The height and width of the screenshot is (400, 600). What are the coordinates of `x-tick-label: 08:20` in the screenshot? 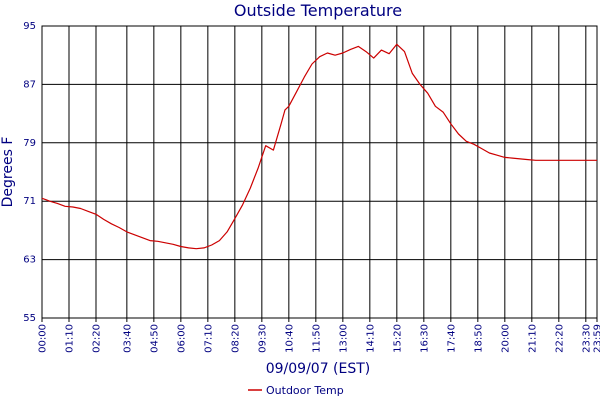 It's located at (235, 338).